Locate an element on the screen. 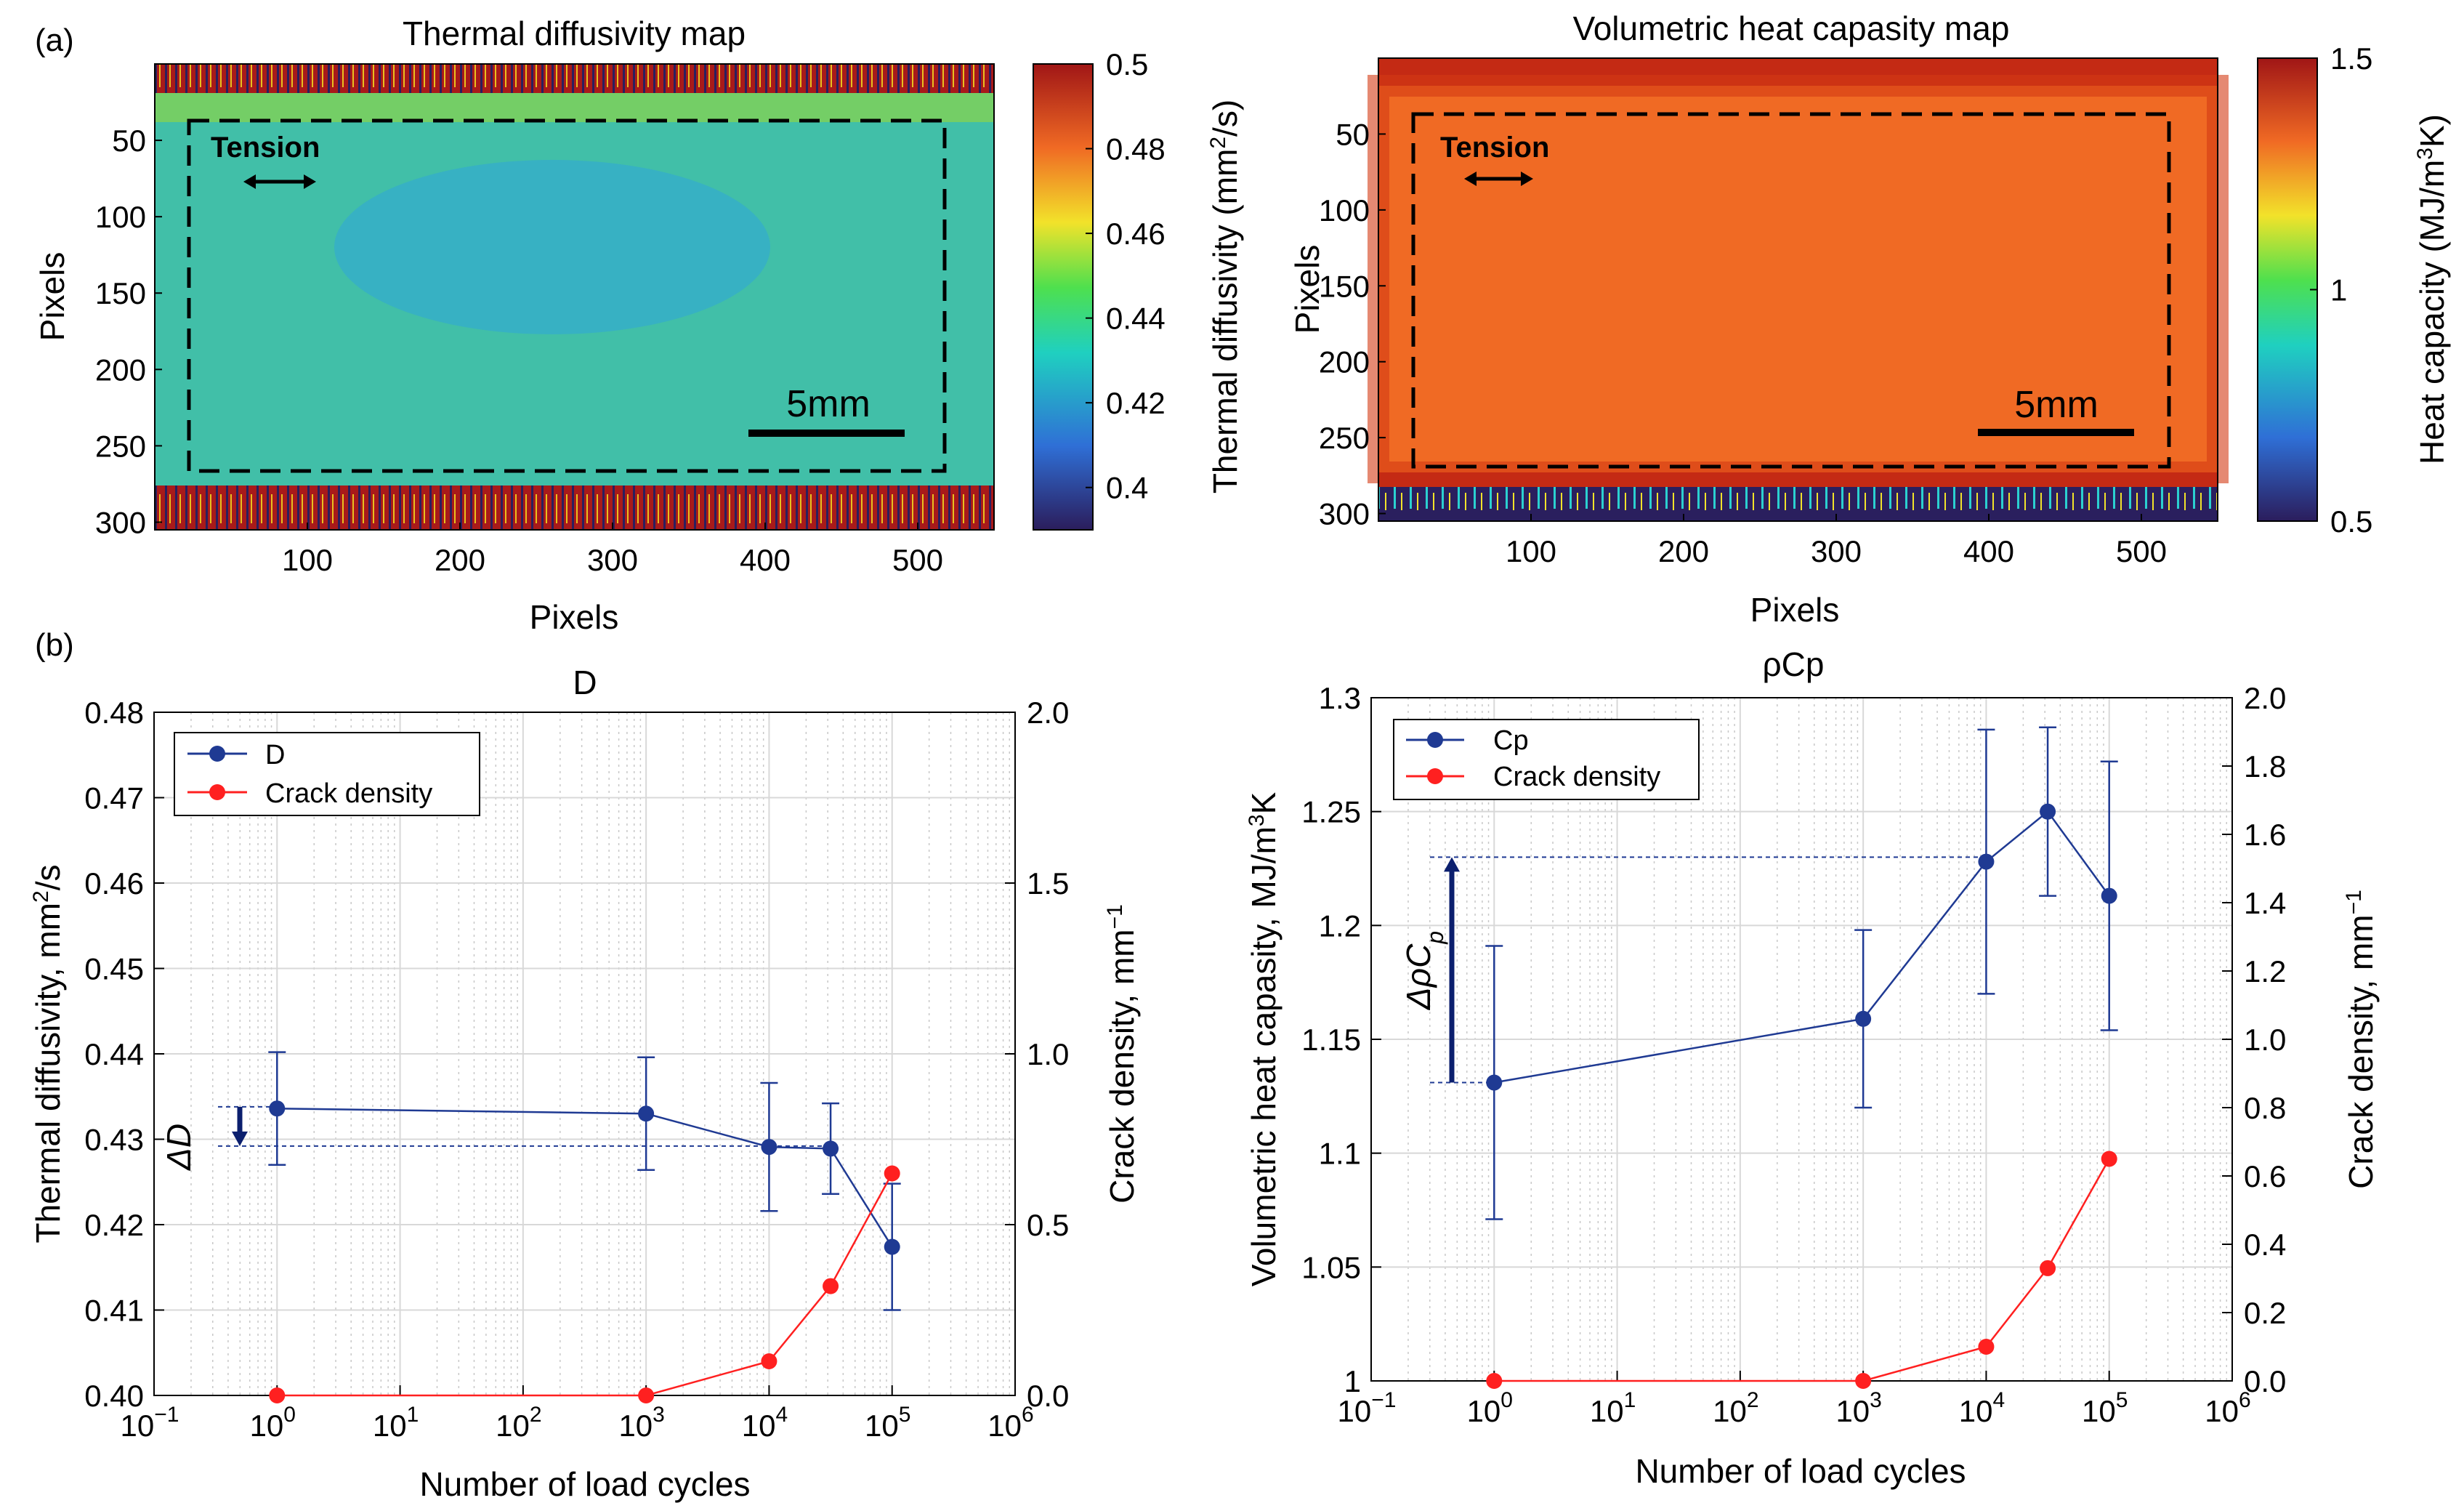 This screenshot has height=1511, width=2464. chart2-x-tick-exponent: 4 is located at coordinates (1999, 1400).